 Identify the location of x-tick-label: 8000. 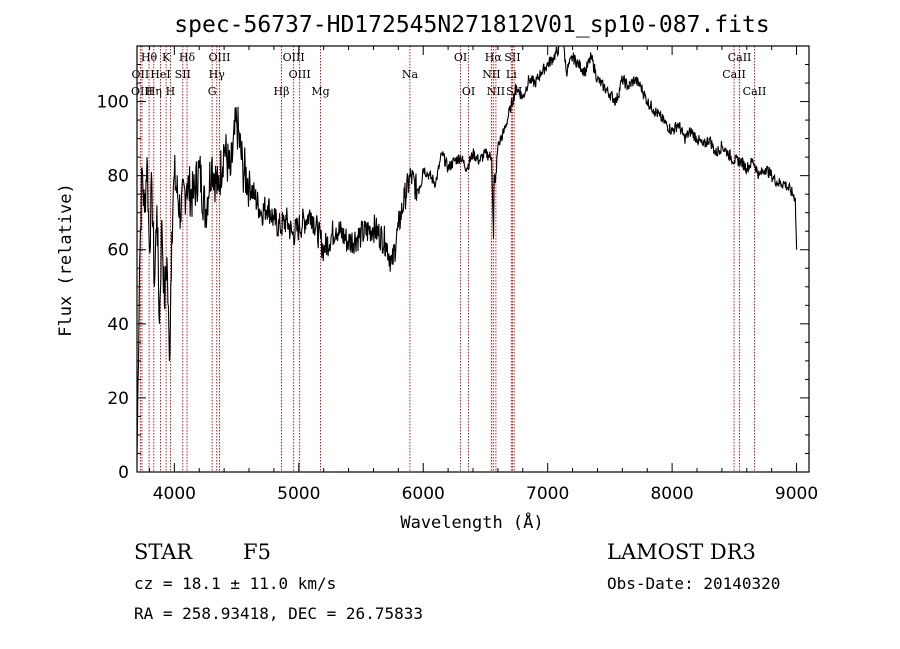
(671, 494).